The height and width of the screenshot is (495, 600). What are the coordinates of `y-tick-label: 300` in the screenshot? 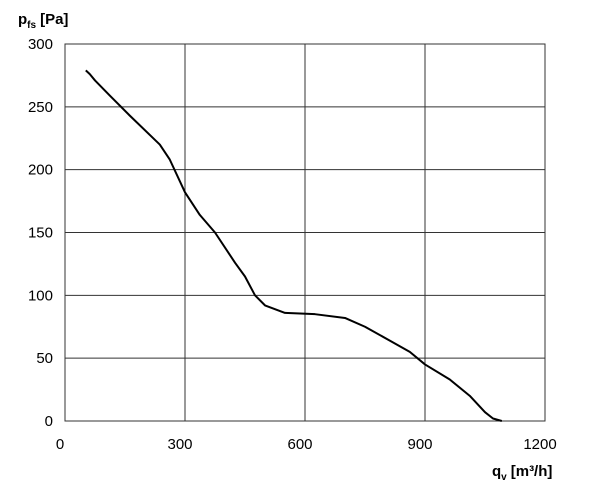 It's located at (40, 44).